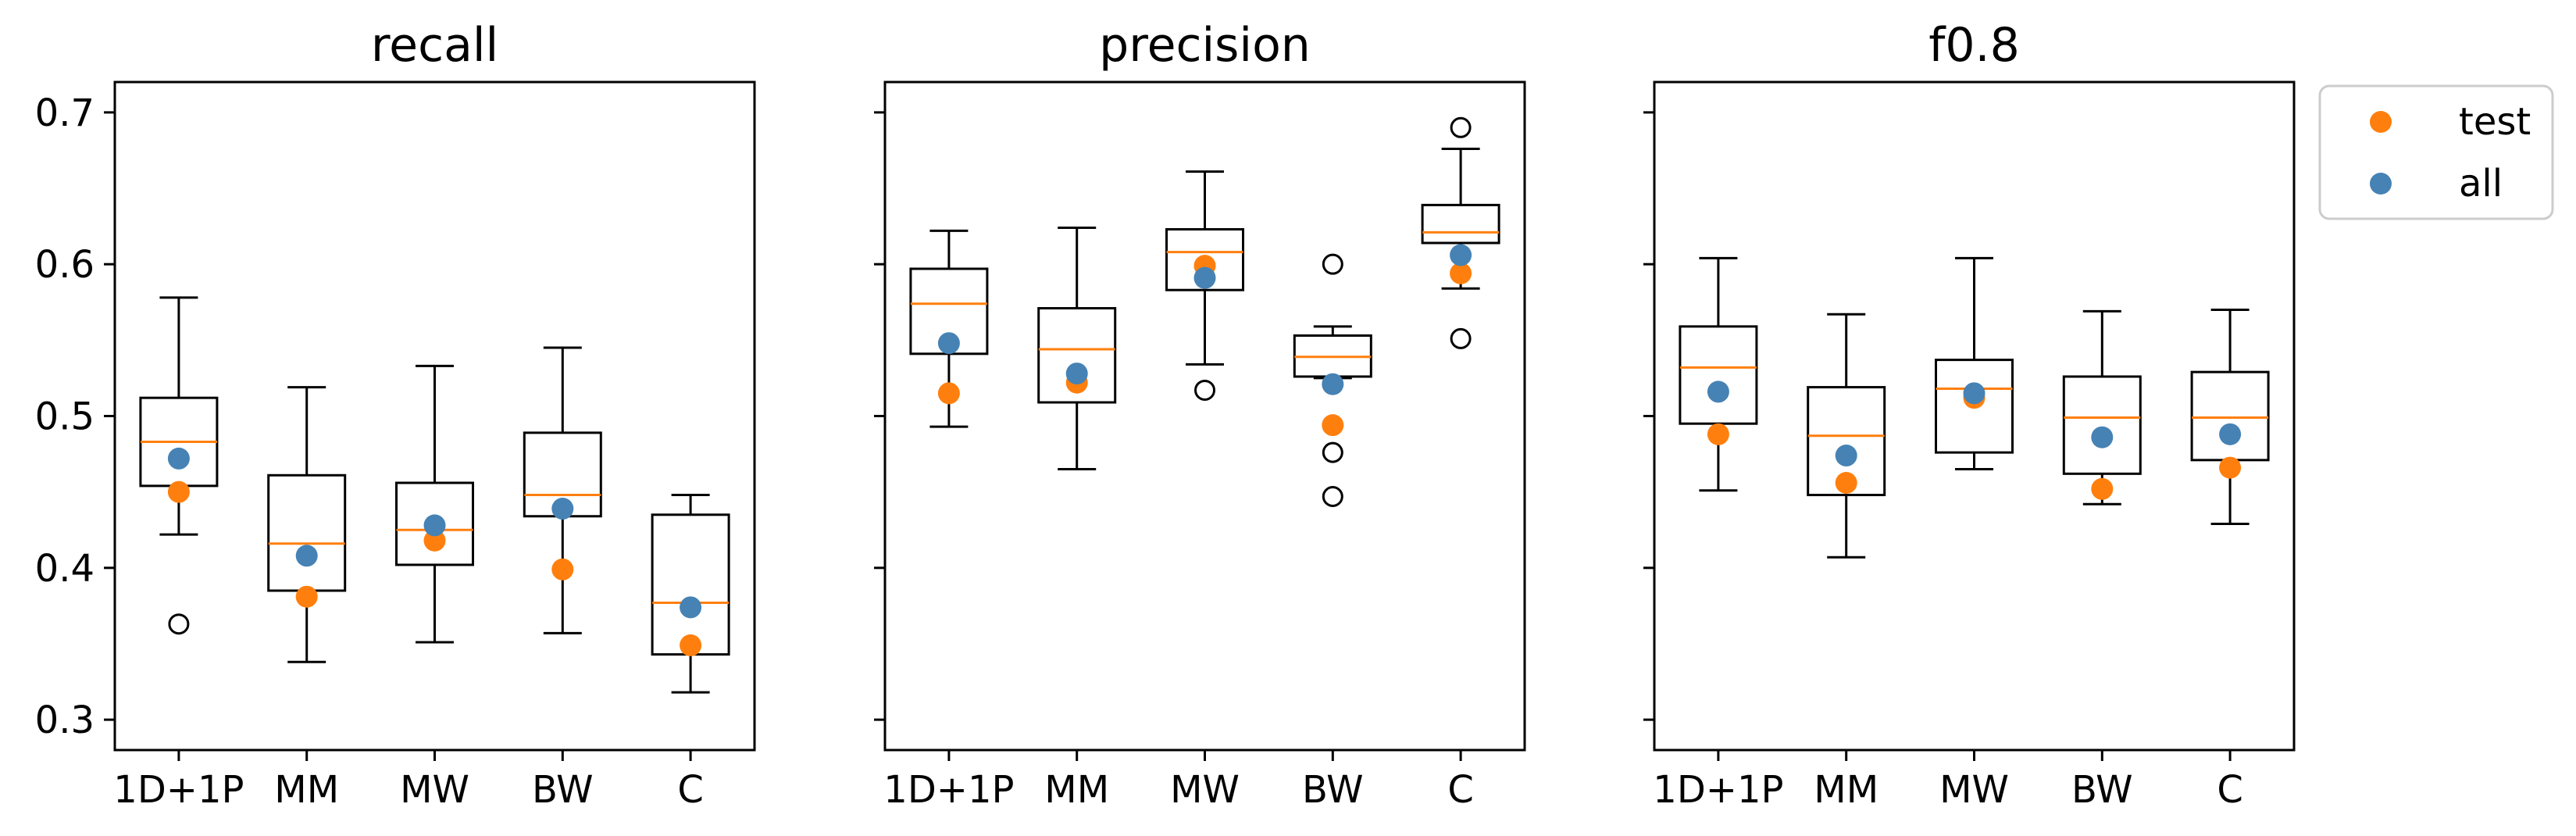 Image resolution: width=2576 pixels, height=836 pixels. What do you see at coordinates (65, 720) in the screenshot?
I see `y-tick-label: 0.3` at bounding box center [65, 720].